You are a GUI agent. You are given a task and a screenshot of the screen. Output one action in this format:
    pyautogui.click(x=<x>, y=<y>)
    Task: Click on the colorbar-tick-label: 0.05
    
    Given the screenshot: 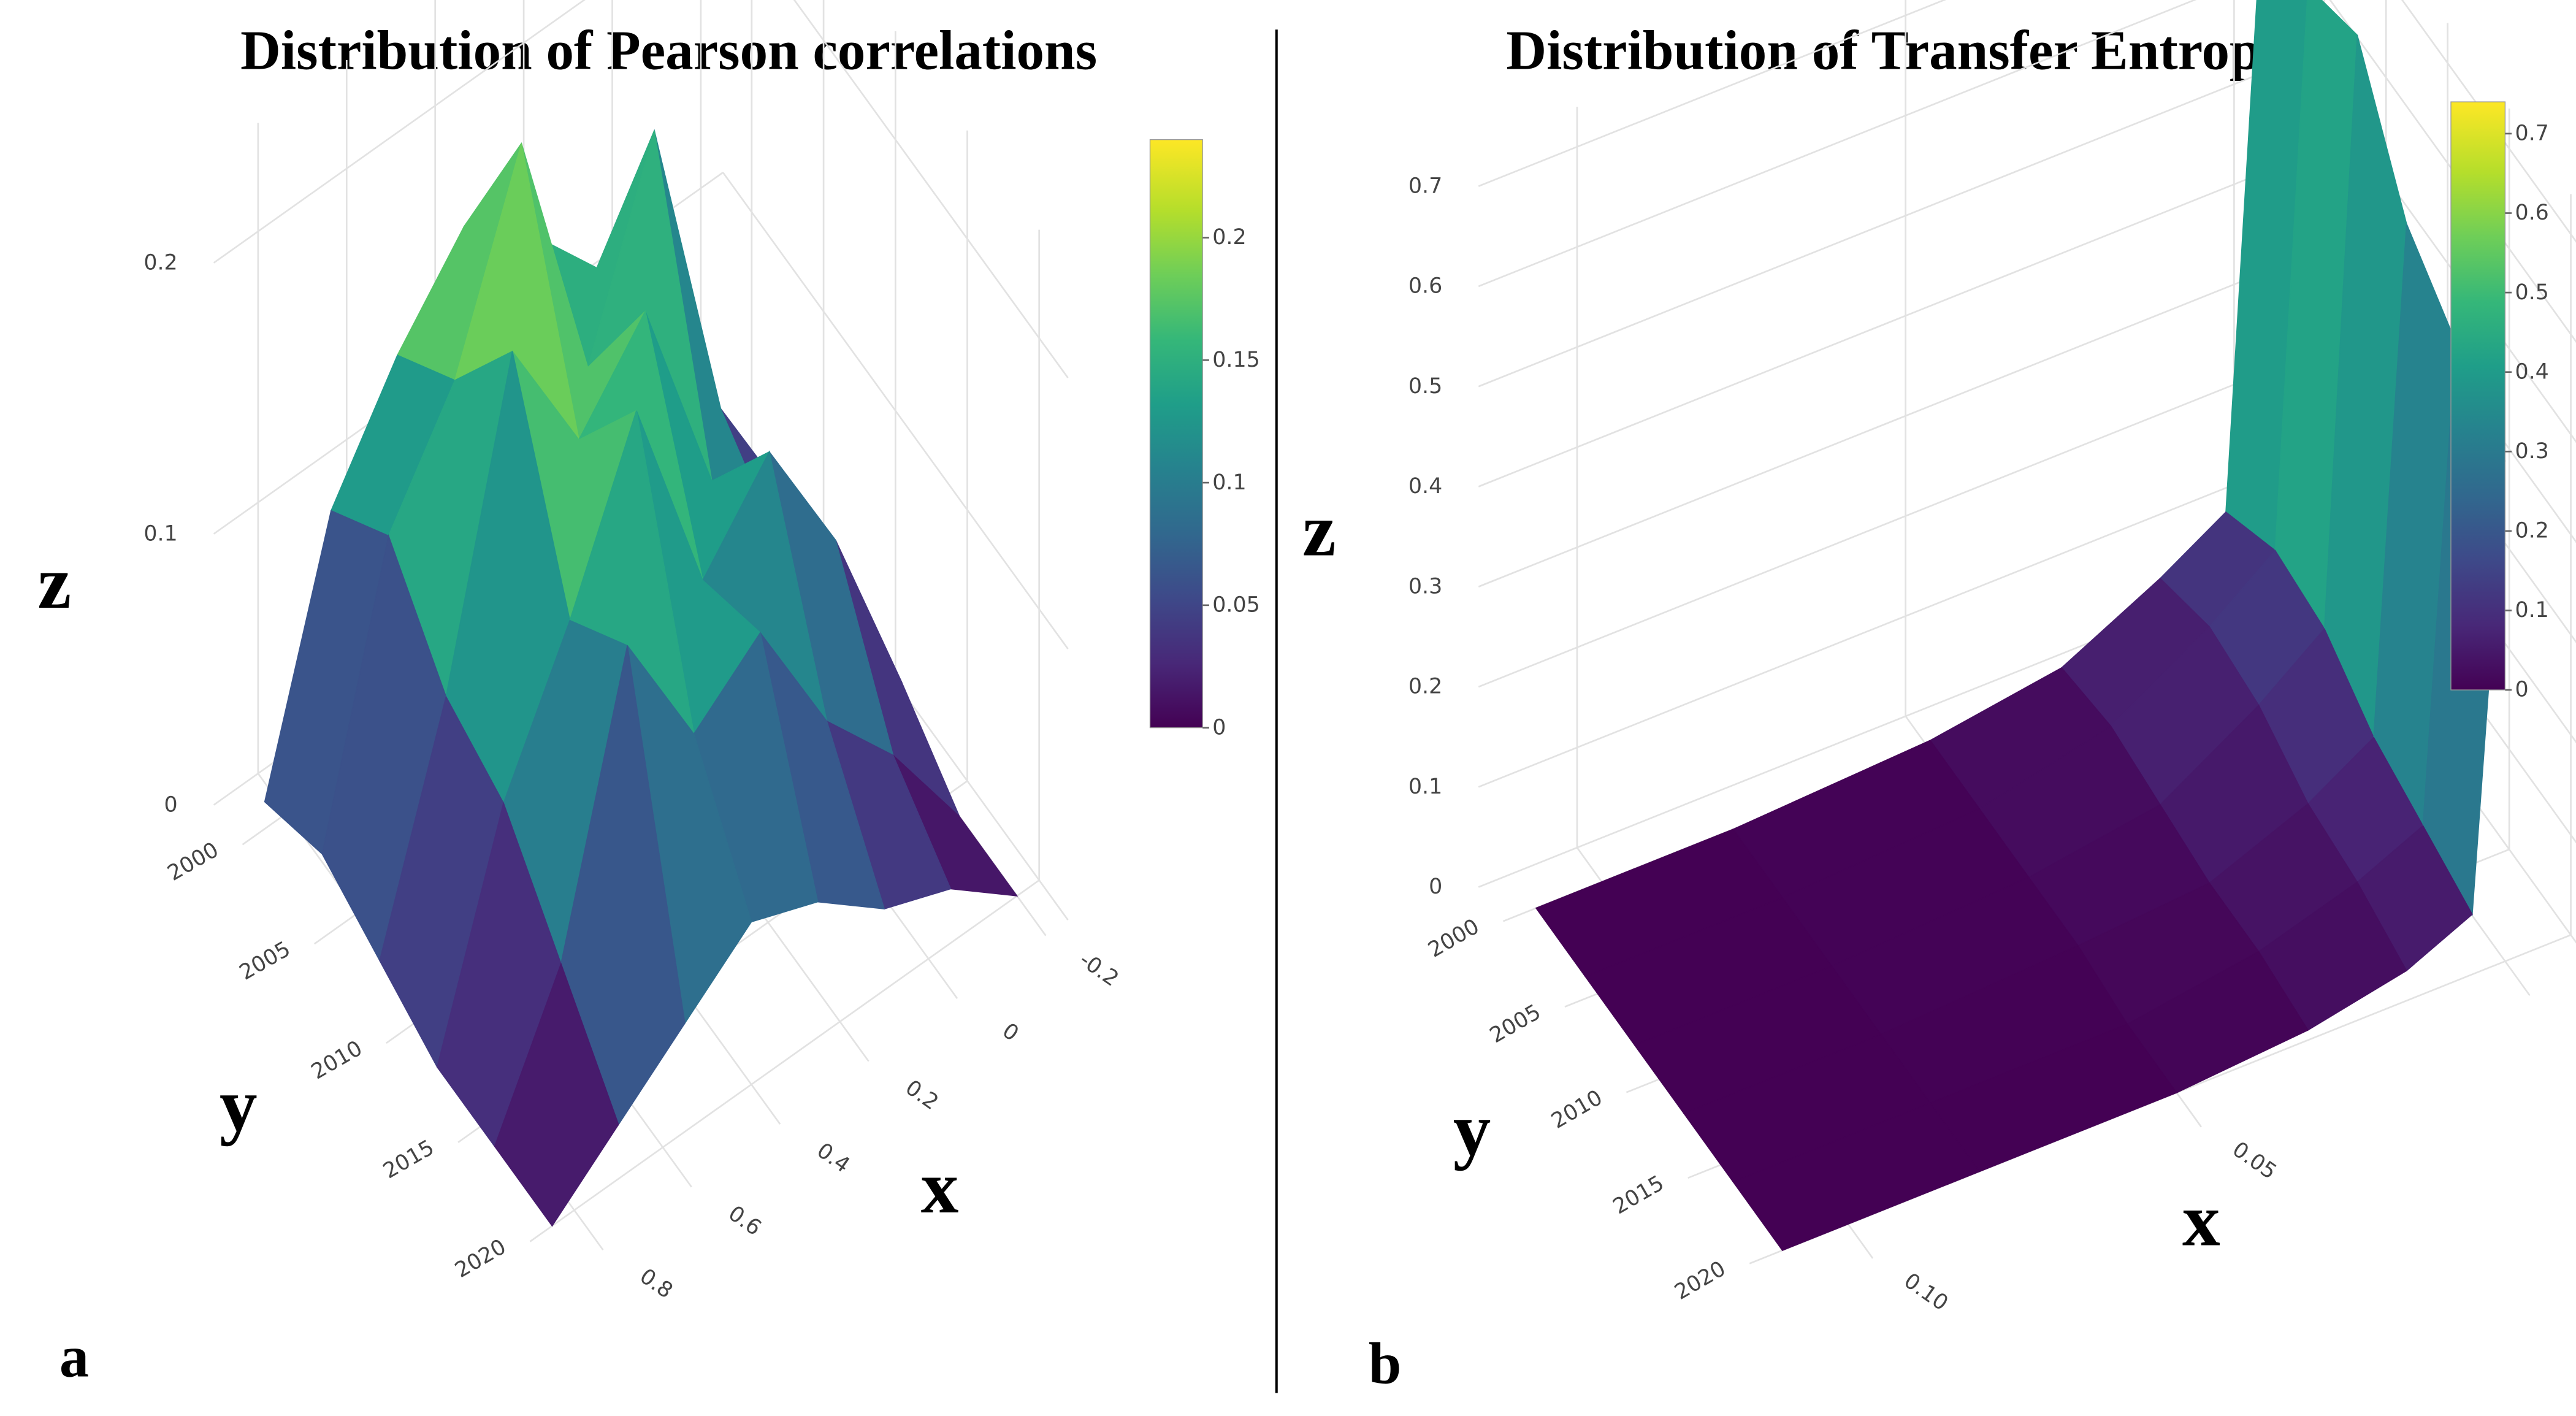 What is the action you would take?
    pyautogui.click(x=1236, y=605)
    